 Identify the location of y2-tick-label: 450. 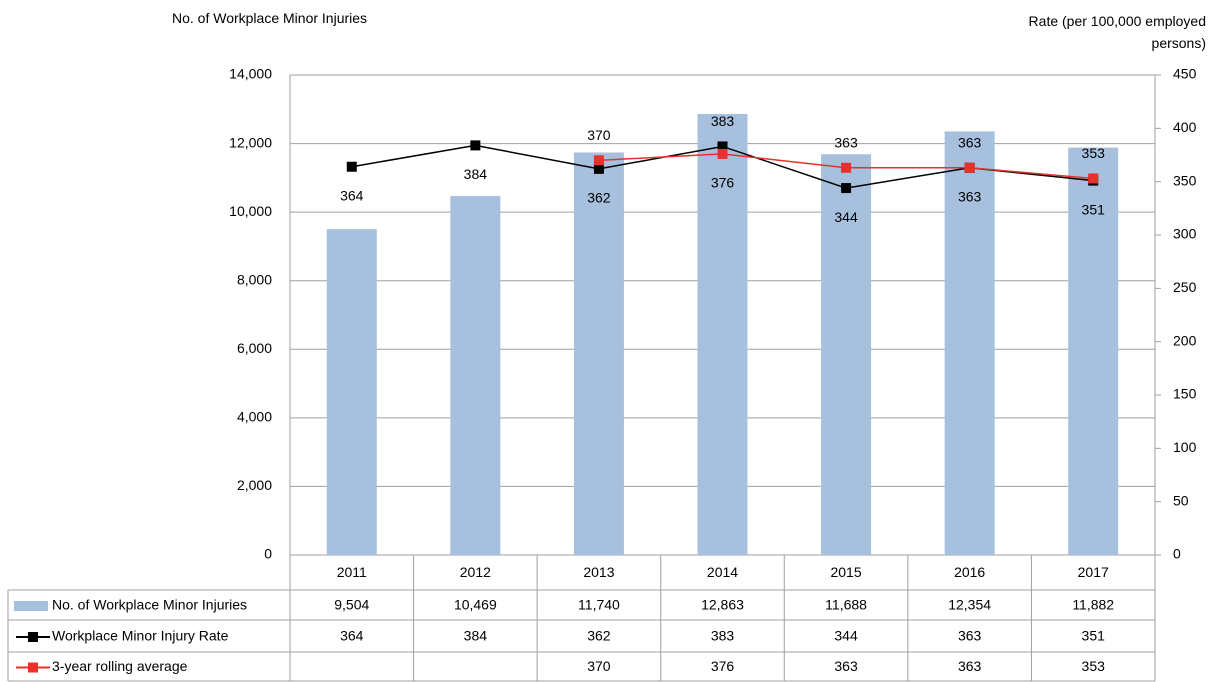
(1185, 74).